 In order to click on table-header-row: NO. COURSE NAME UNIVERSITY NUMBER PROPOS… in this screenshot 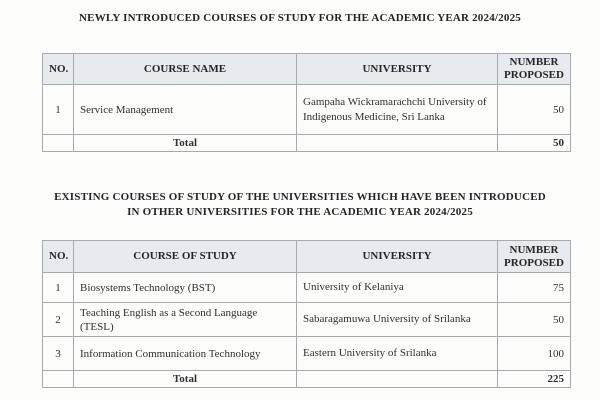, I will do `click(306, 69)`.